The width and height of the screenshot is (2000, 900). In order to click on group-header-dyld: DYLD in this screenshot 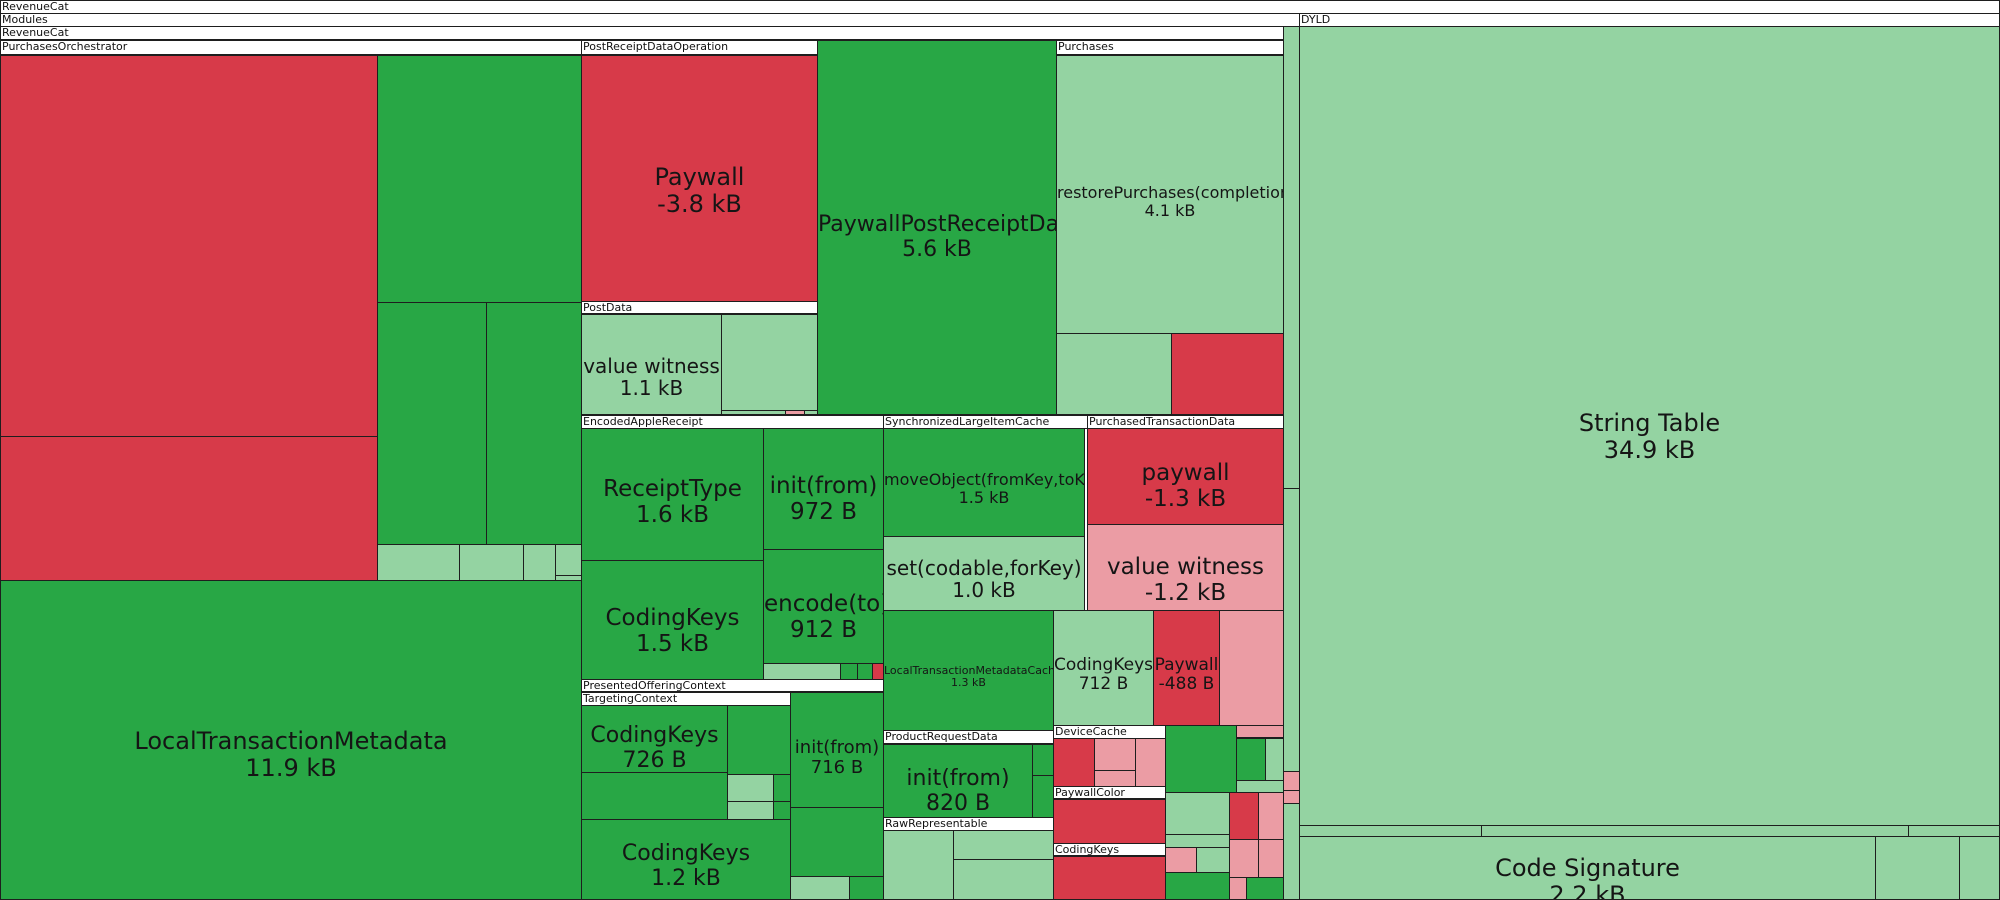, I will do `click(1649, 20)`.